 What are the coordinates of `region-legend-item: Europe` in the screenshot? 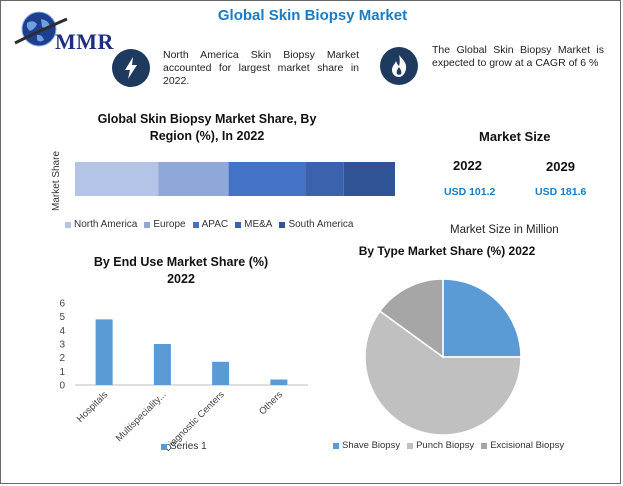 It's located at (165, 224).